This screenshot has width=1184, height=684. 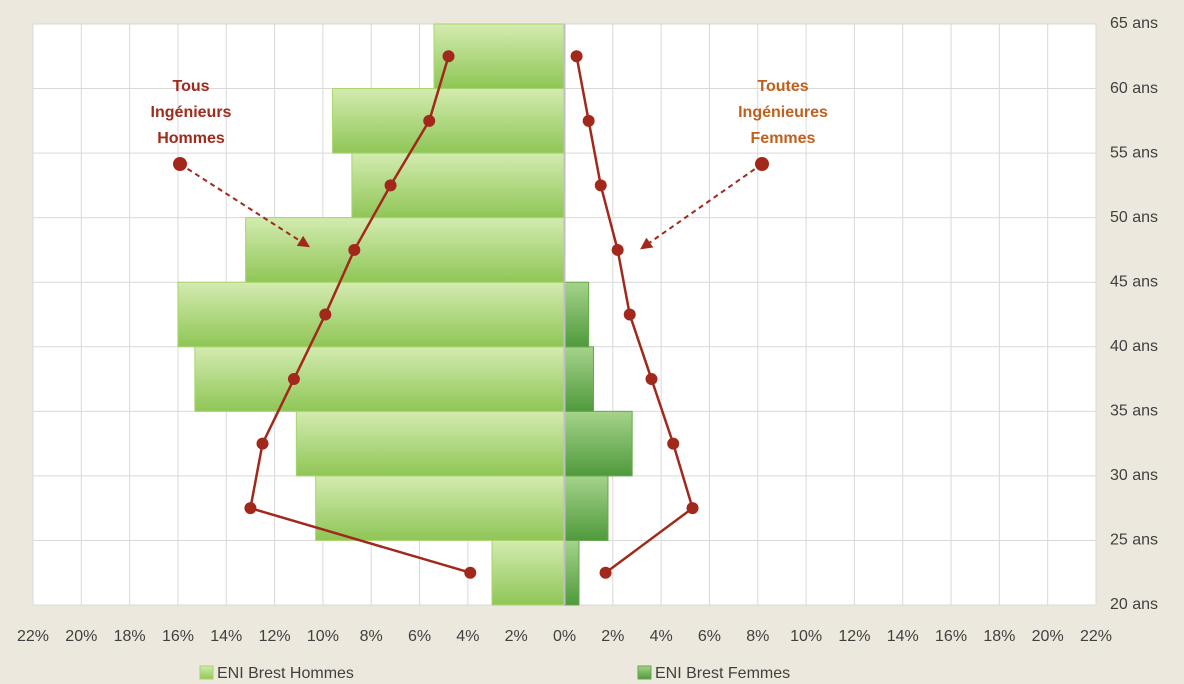 What do you see at coordinates (1134, 217) in the screenshot?
I see `y-tick-label: 50 ans` at bounding box center [1134, 217].